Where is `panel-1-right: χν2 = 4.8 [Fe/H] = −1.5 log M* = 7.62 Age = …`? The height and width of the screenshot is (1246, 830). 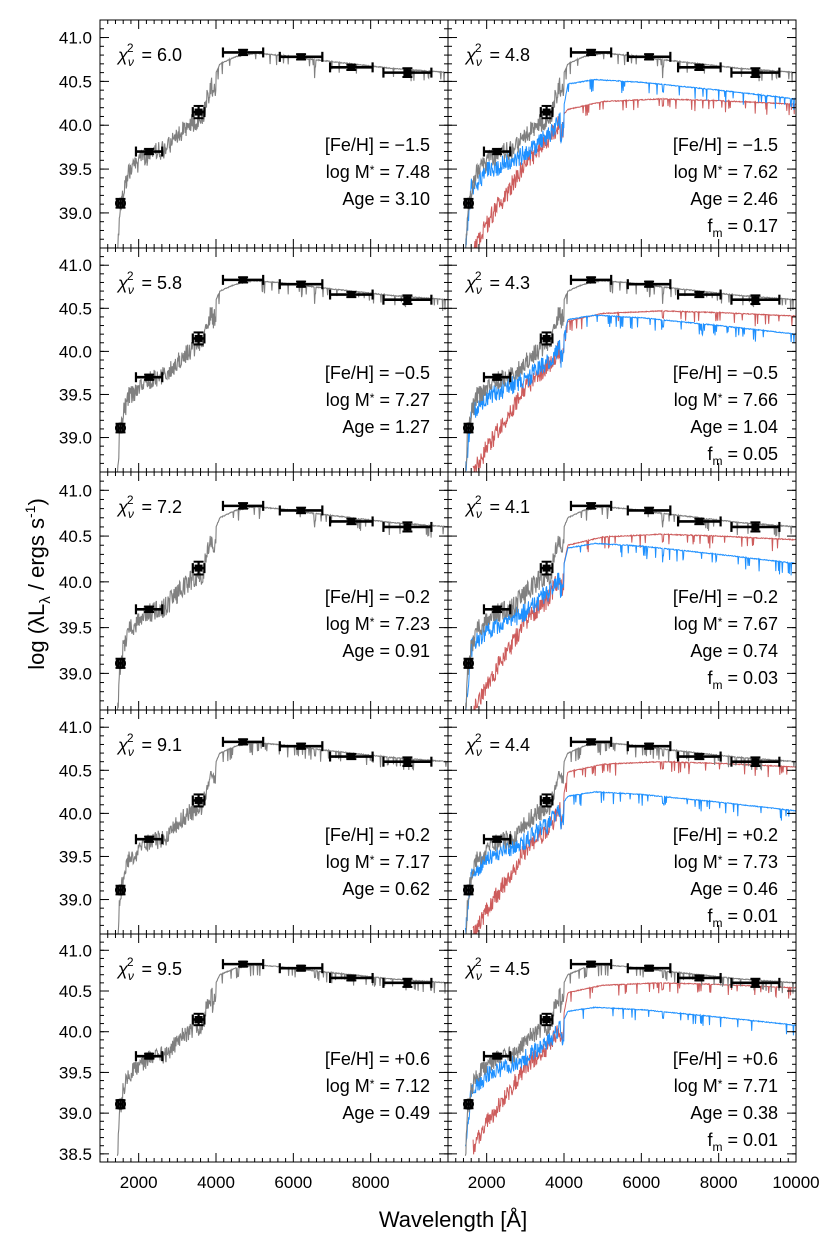 panel-1-right: χν2 = 4.8 [Fe/H] = −1.5 log M* = 7.62 Age = … is located at coordinates (622, 134).